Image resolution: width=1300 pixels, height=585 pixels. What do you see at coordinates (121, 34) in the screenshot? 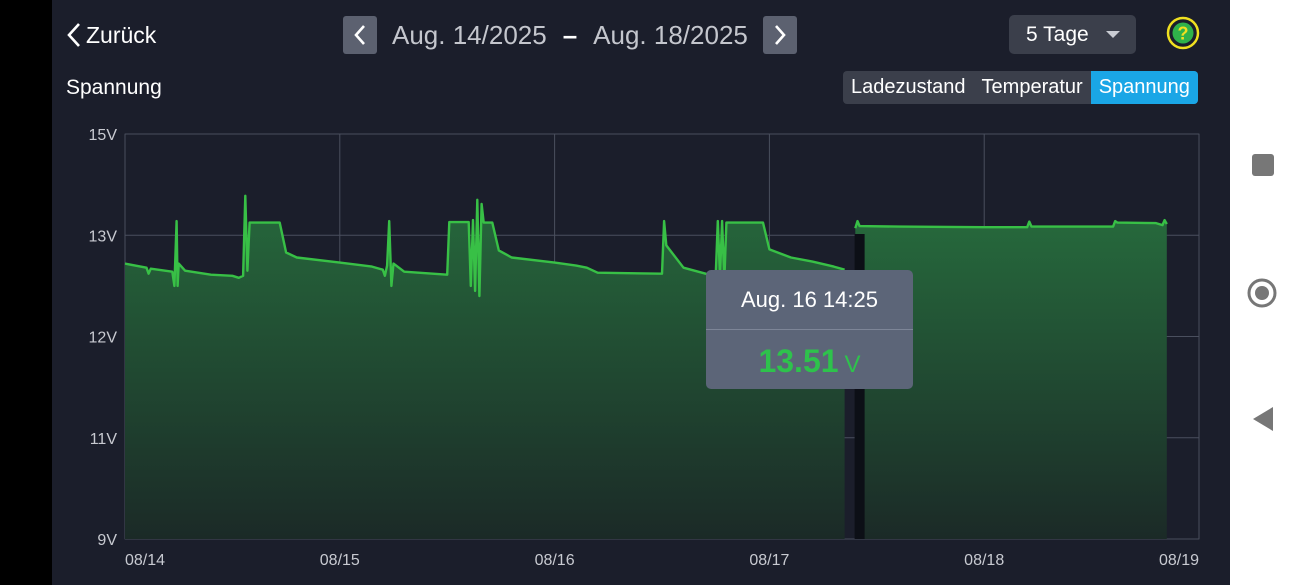
I see `back-label: Zurück` at bounding box center [121, 34].